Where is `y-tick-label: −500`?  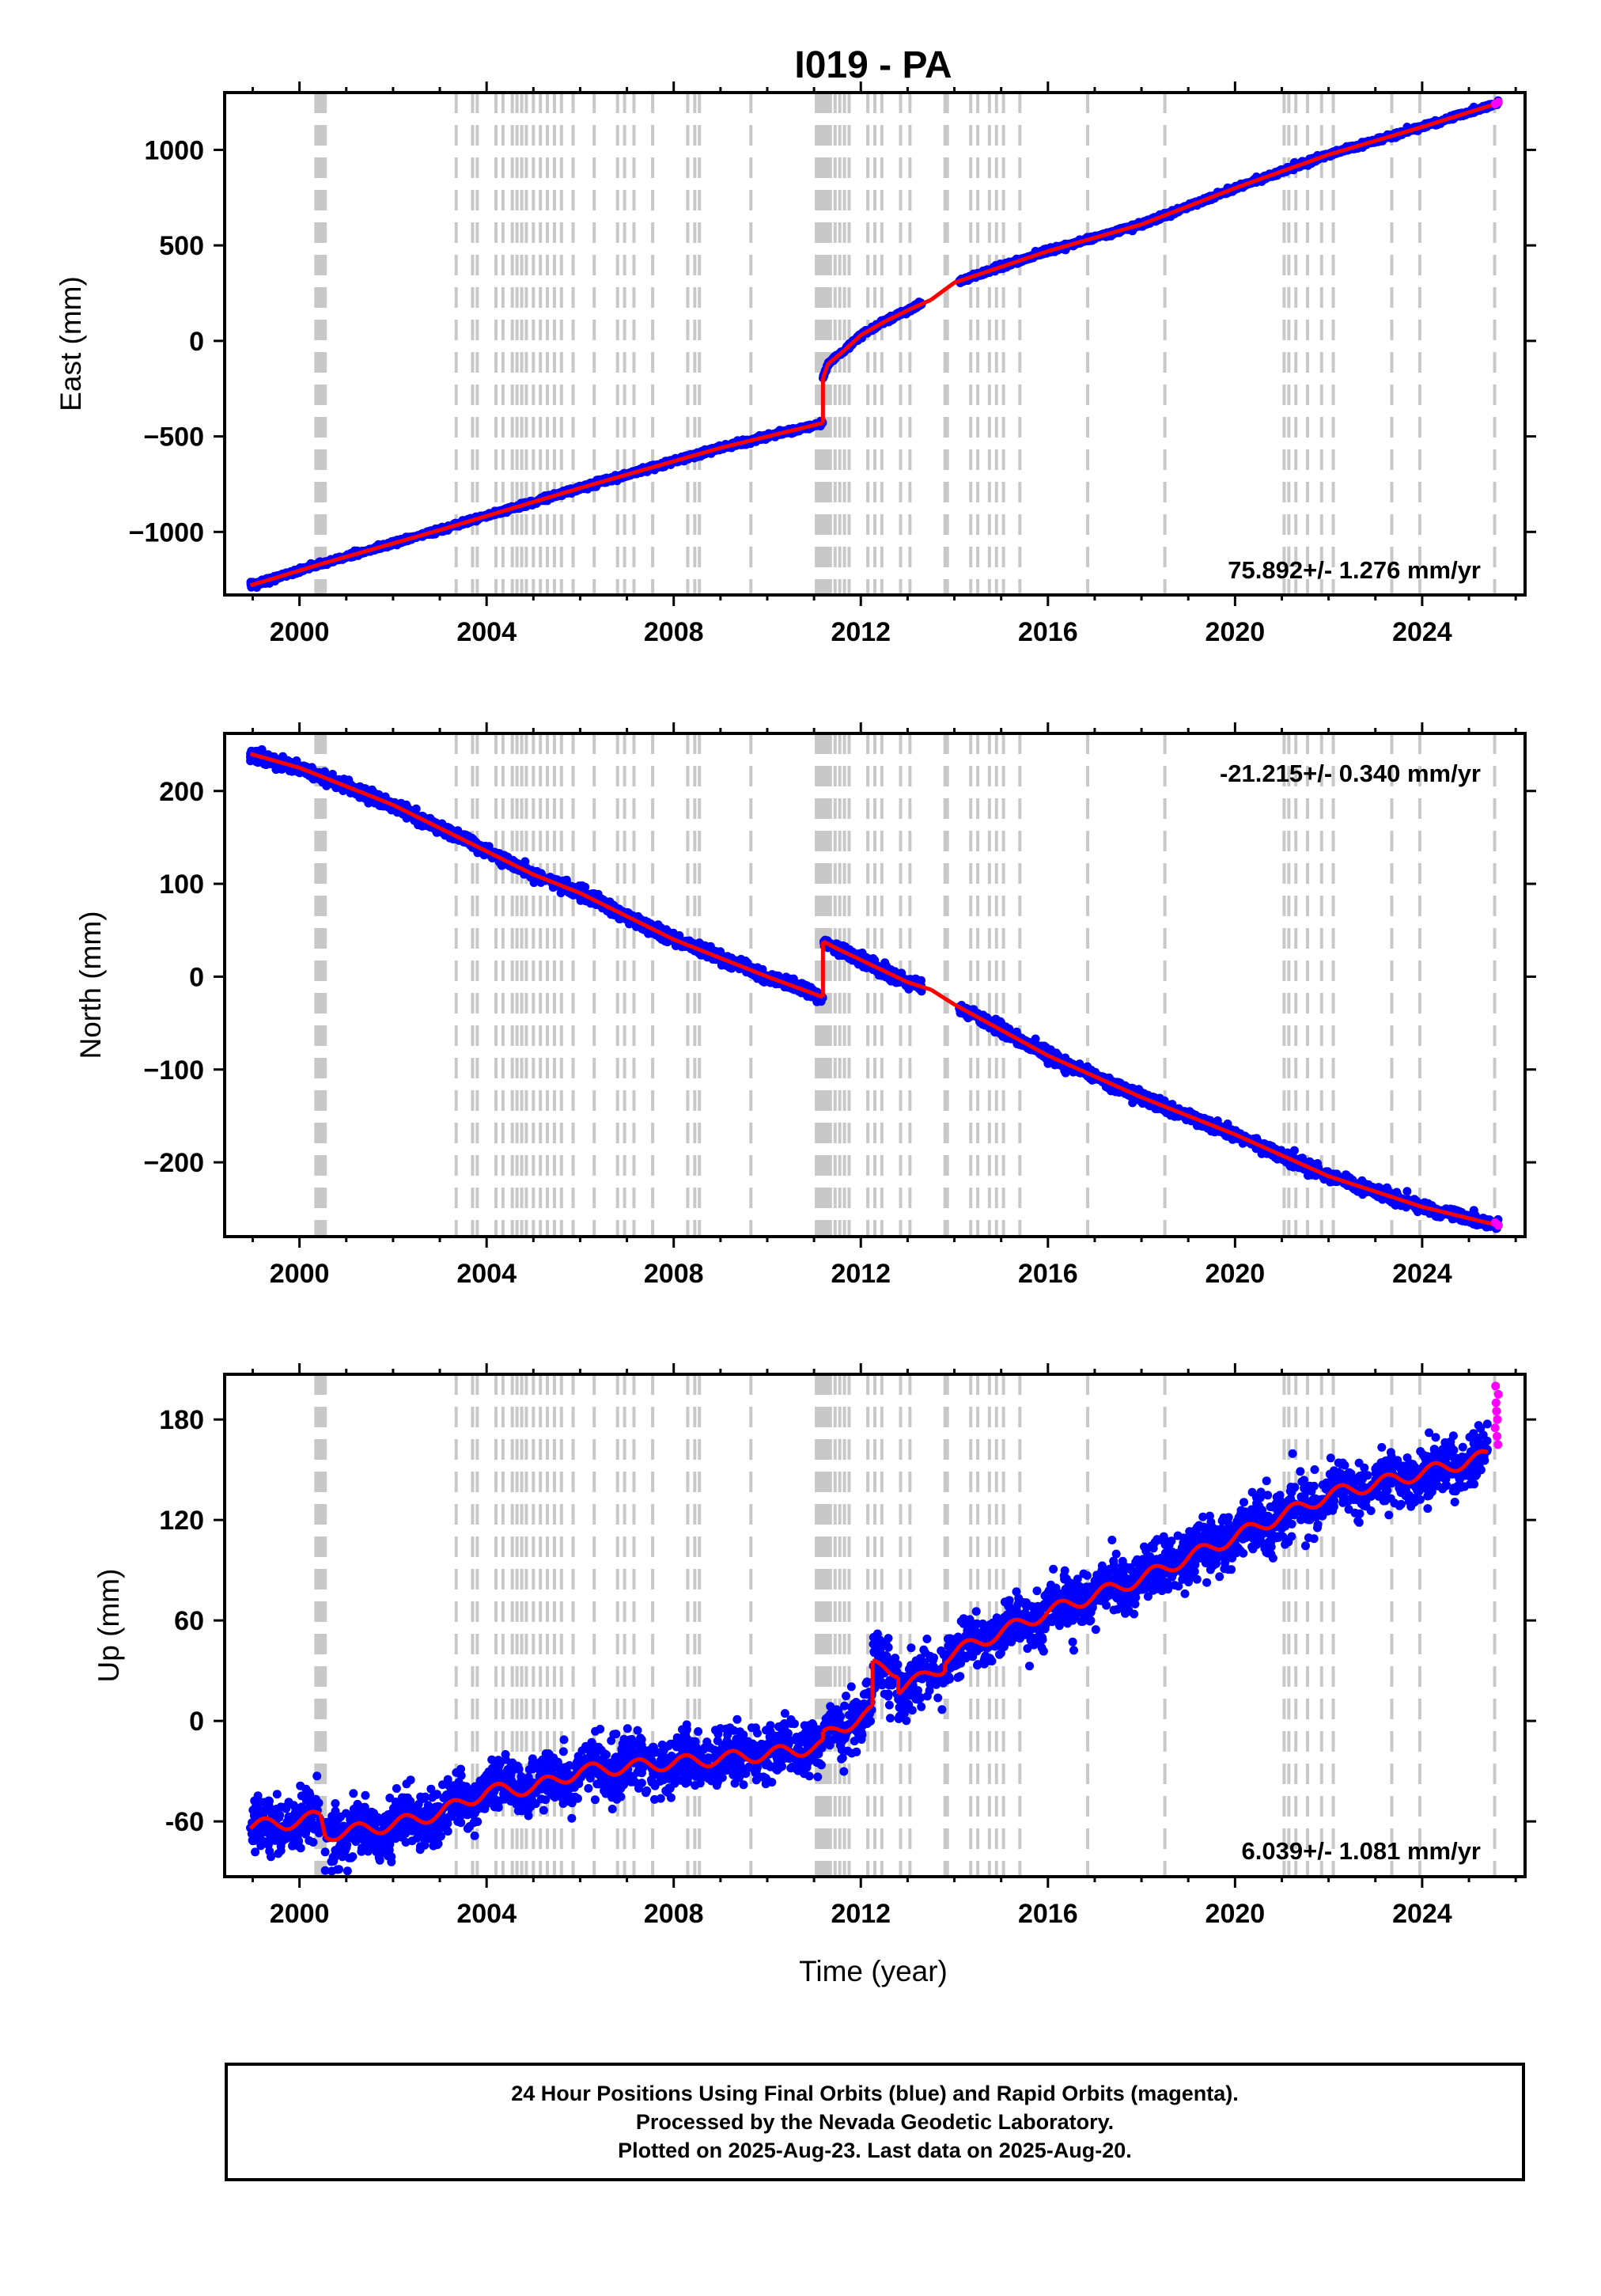 y-tick-label: −500 is located at coordinates (174, 437).